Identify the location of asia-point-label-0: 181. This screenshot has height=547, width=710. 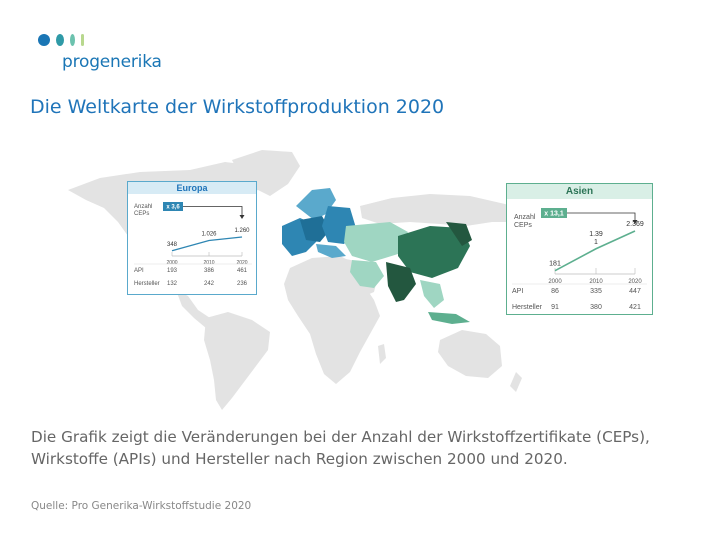
(555, 264).